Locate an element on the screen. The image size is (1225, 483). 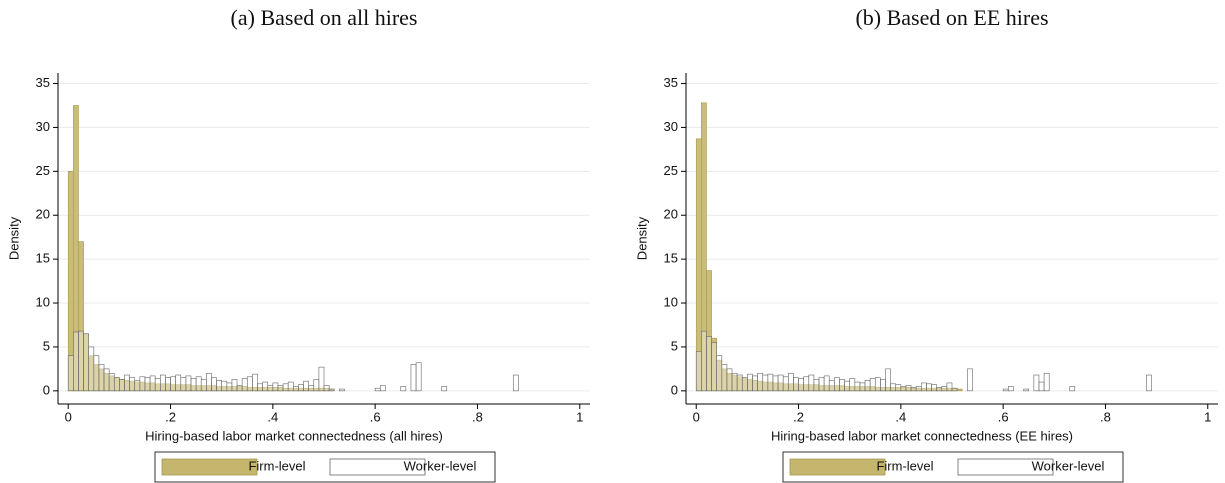
y-tick-label: 15 is located at coordinates (43, 258).